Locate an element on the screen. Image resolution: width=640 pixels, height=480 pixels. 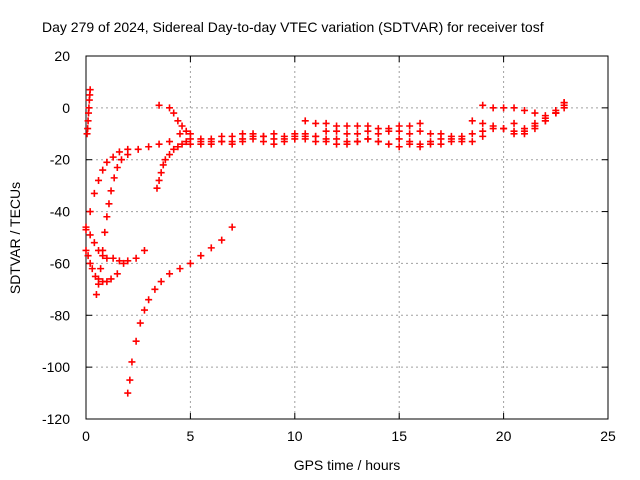
x-tick-label: 20 is located at coordinates (504, 436).